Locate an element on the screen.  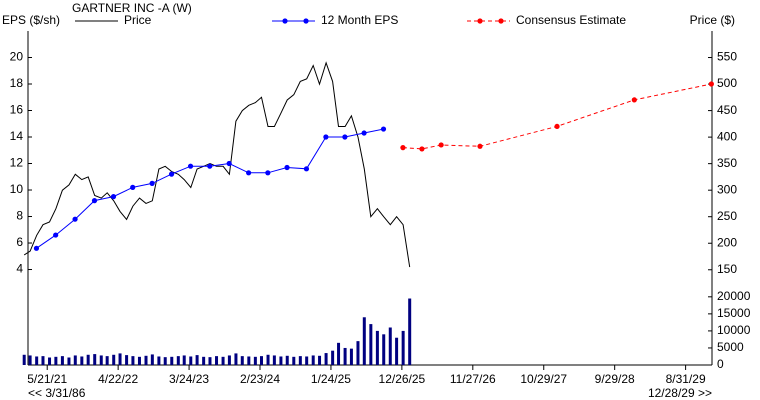
x-tick-label: 3/24/23 is located at coordinates (189, 379).